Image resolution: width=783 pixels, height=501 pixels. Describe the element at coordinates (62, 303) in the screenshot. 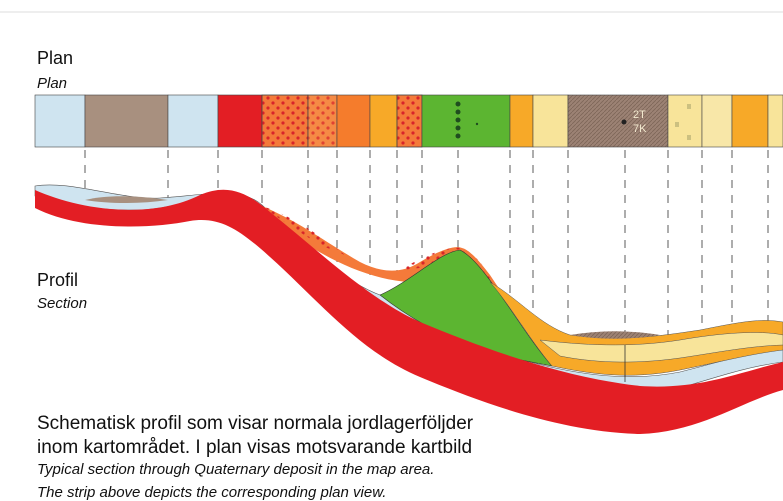

I see `section-subtitle: Section` at that location.